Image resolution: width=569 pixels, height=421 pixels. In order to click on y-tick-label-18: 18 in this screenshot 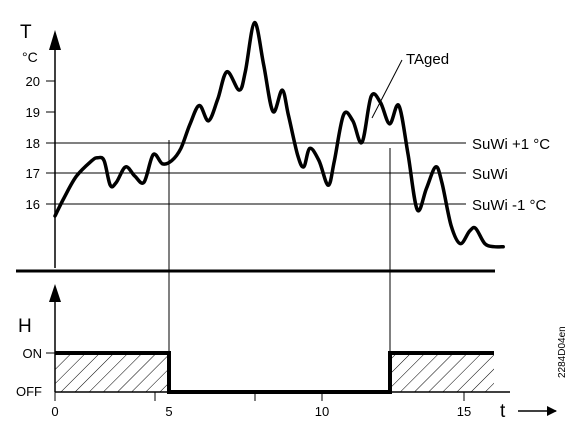, I will do `click(33, 143)`.